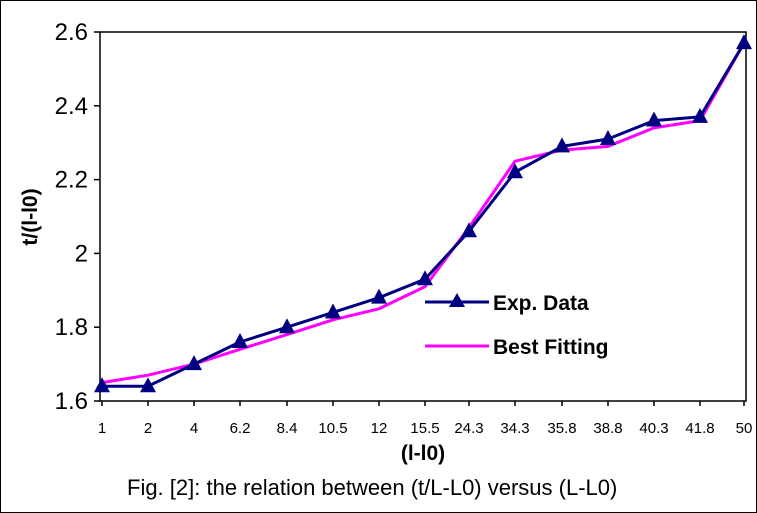 The image size is (757, 513). I want to click on x-tick-label: 38.8, so click(607, 428).